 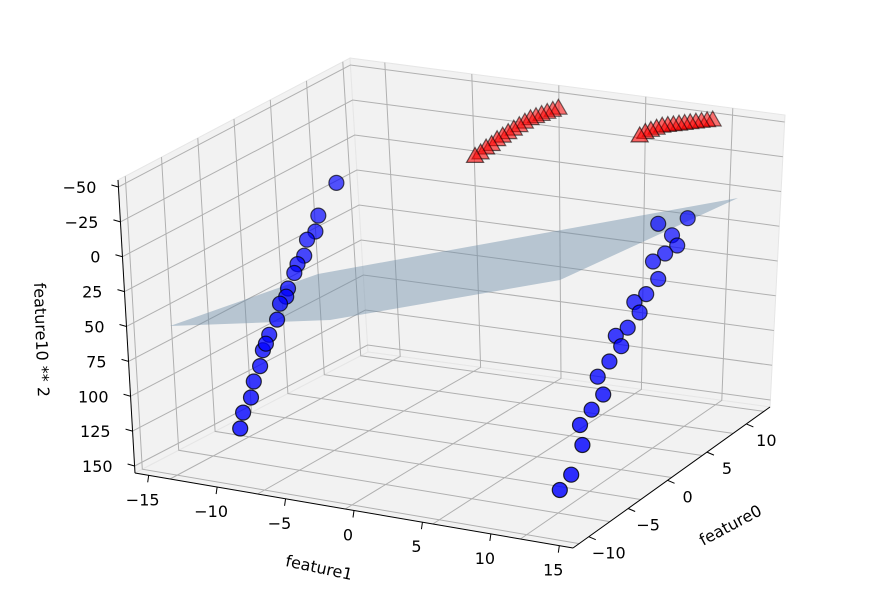 What do you see at coordinates (766, 440) in the screenshot?
I see `x-tick-label: 10` at bounding box center [766, 440].